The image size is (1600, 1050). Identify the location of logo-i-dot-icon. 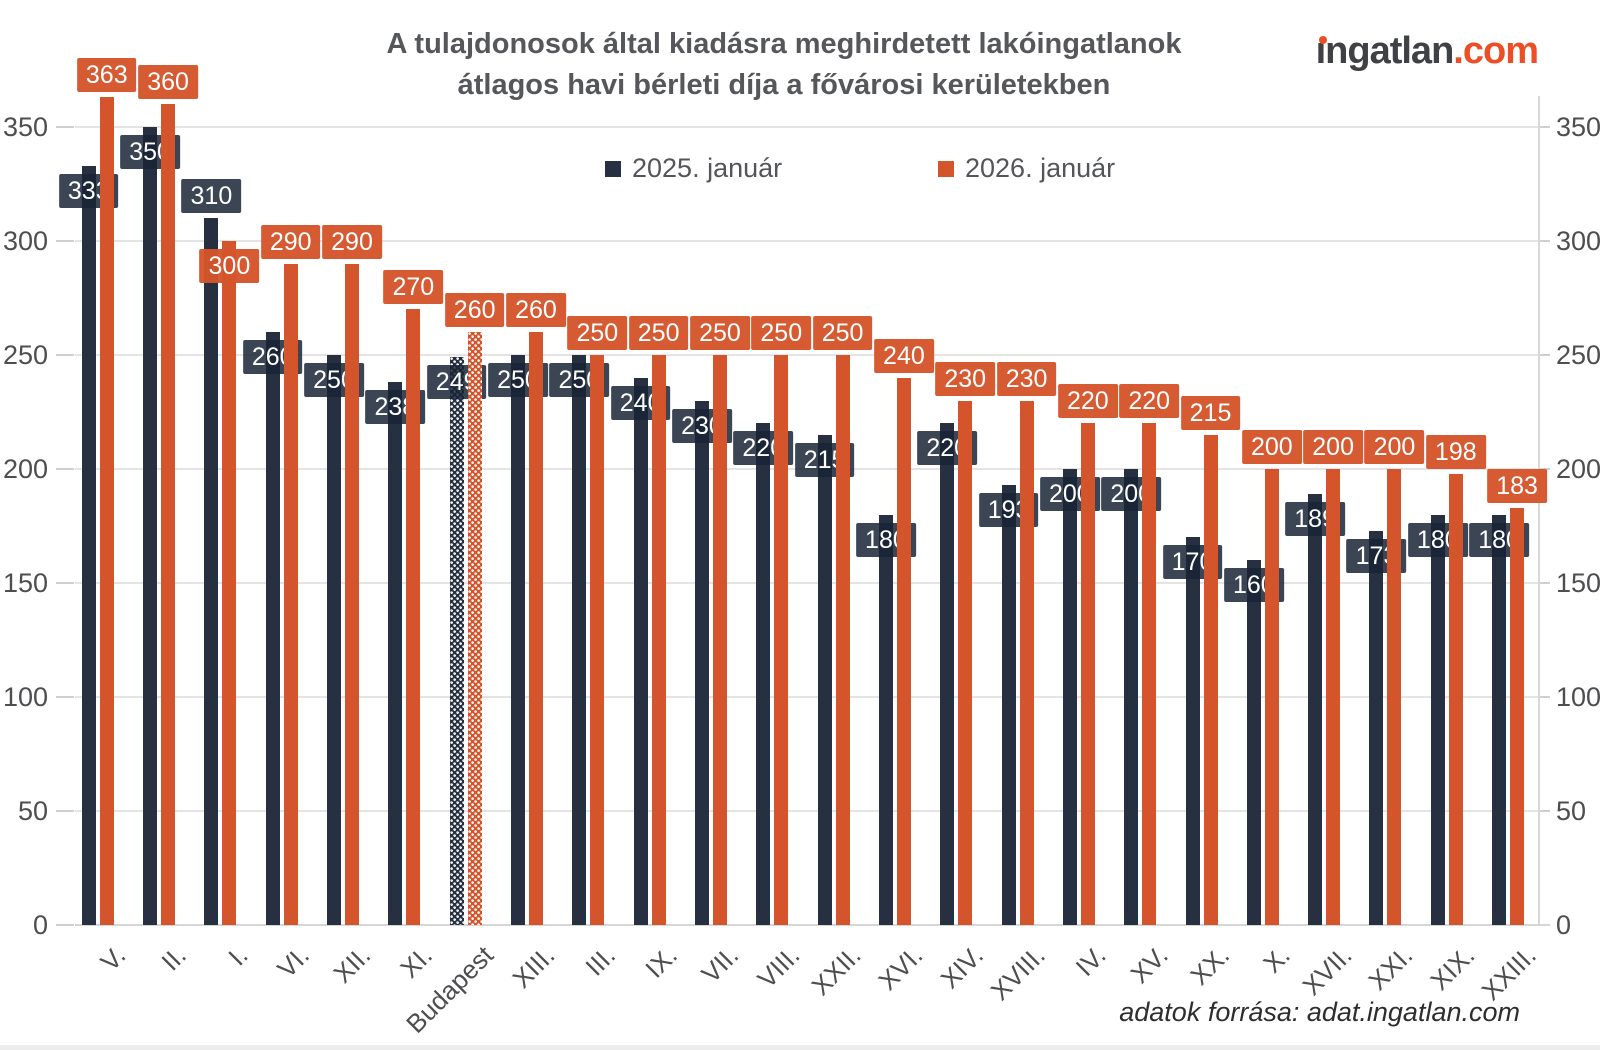
(1322, 40).